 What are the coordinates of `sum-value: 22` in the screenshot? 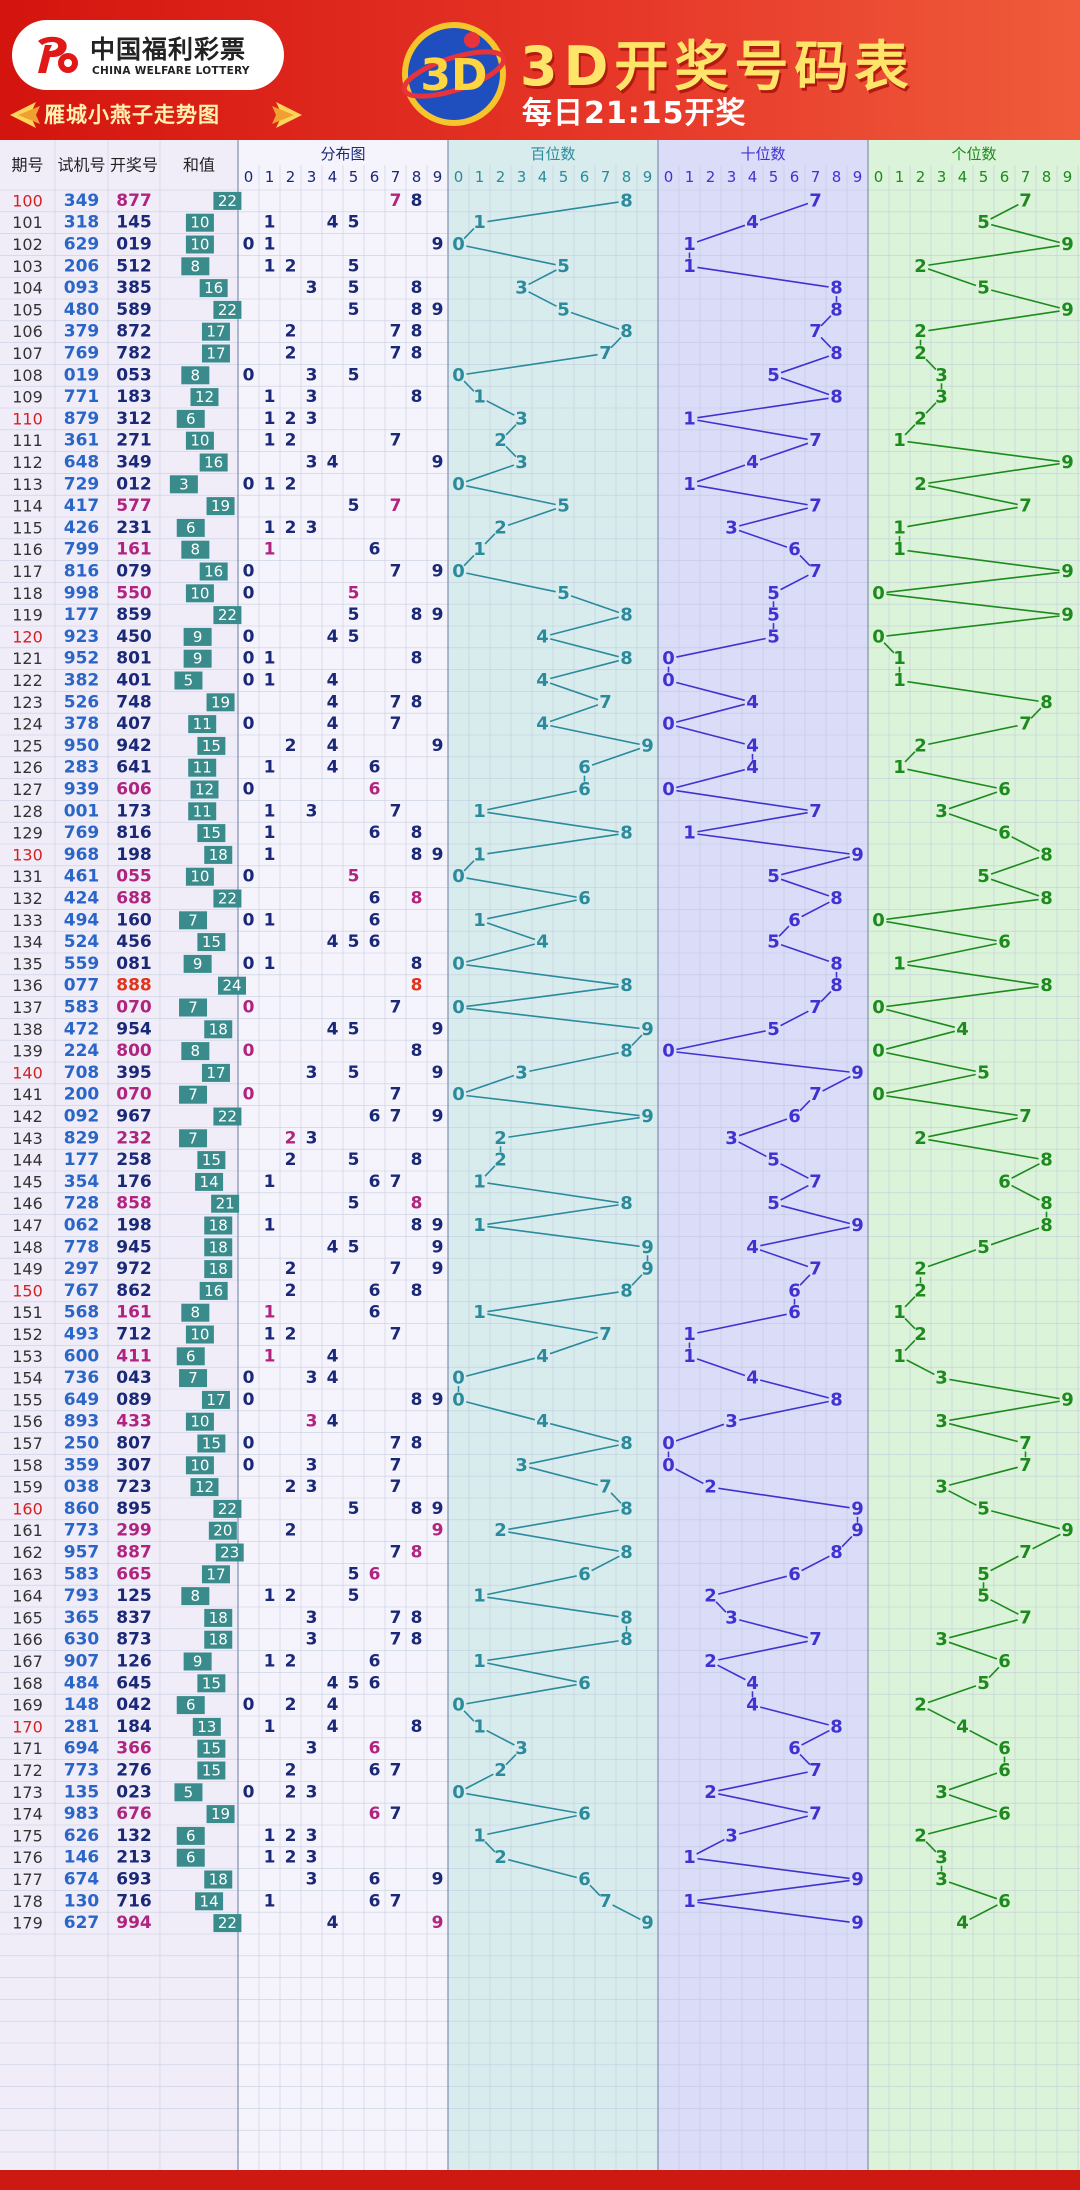 It's located at (227, 1509).